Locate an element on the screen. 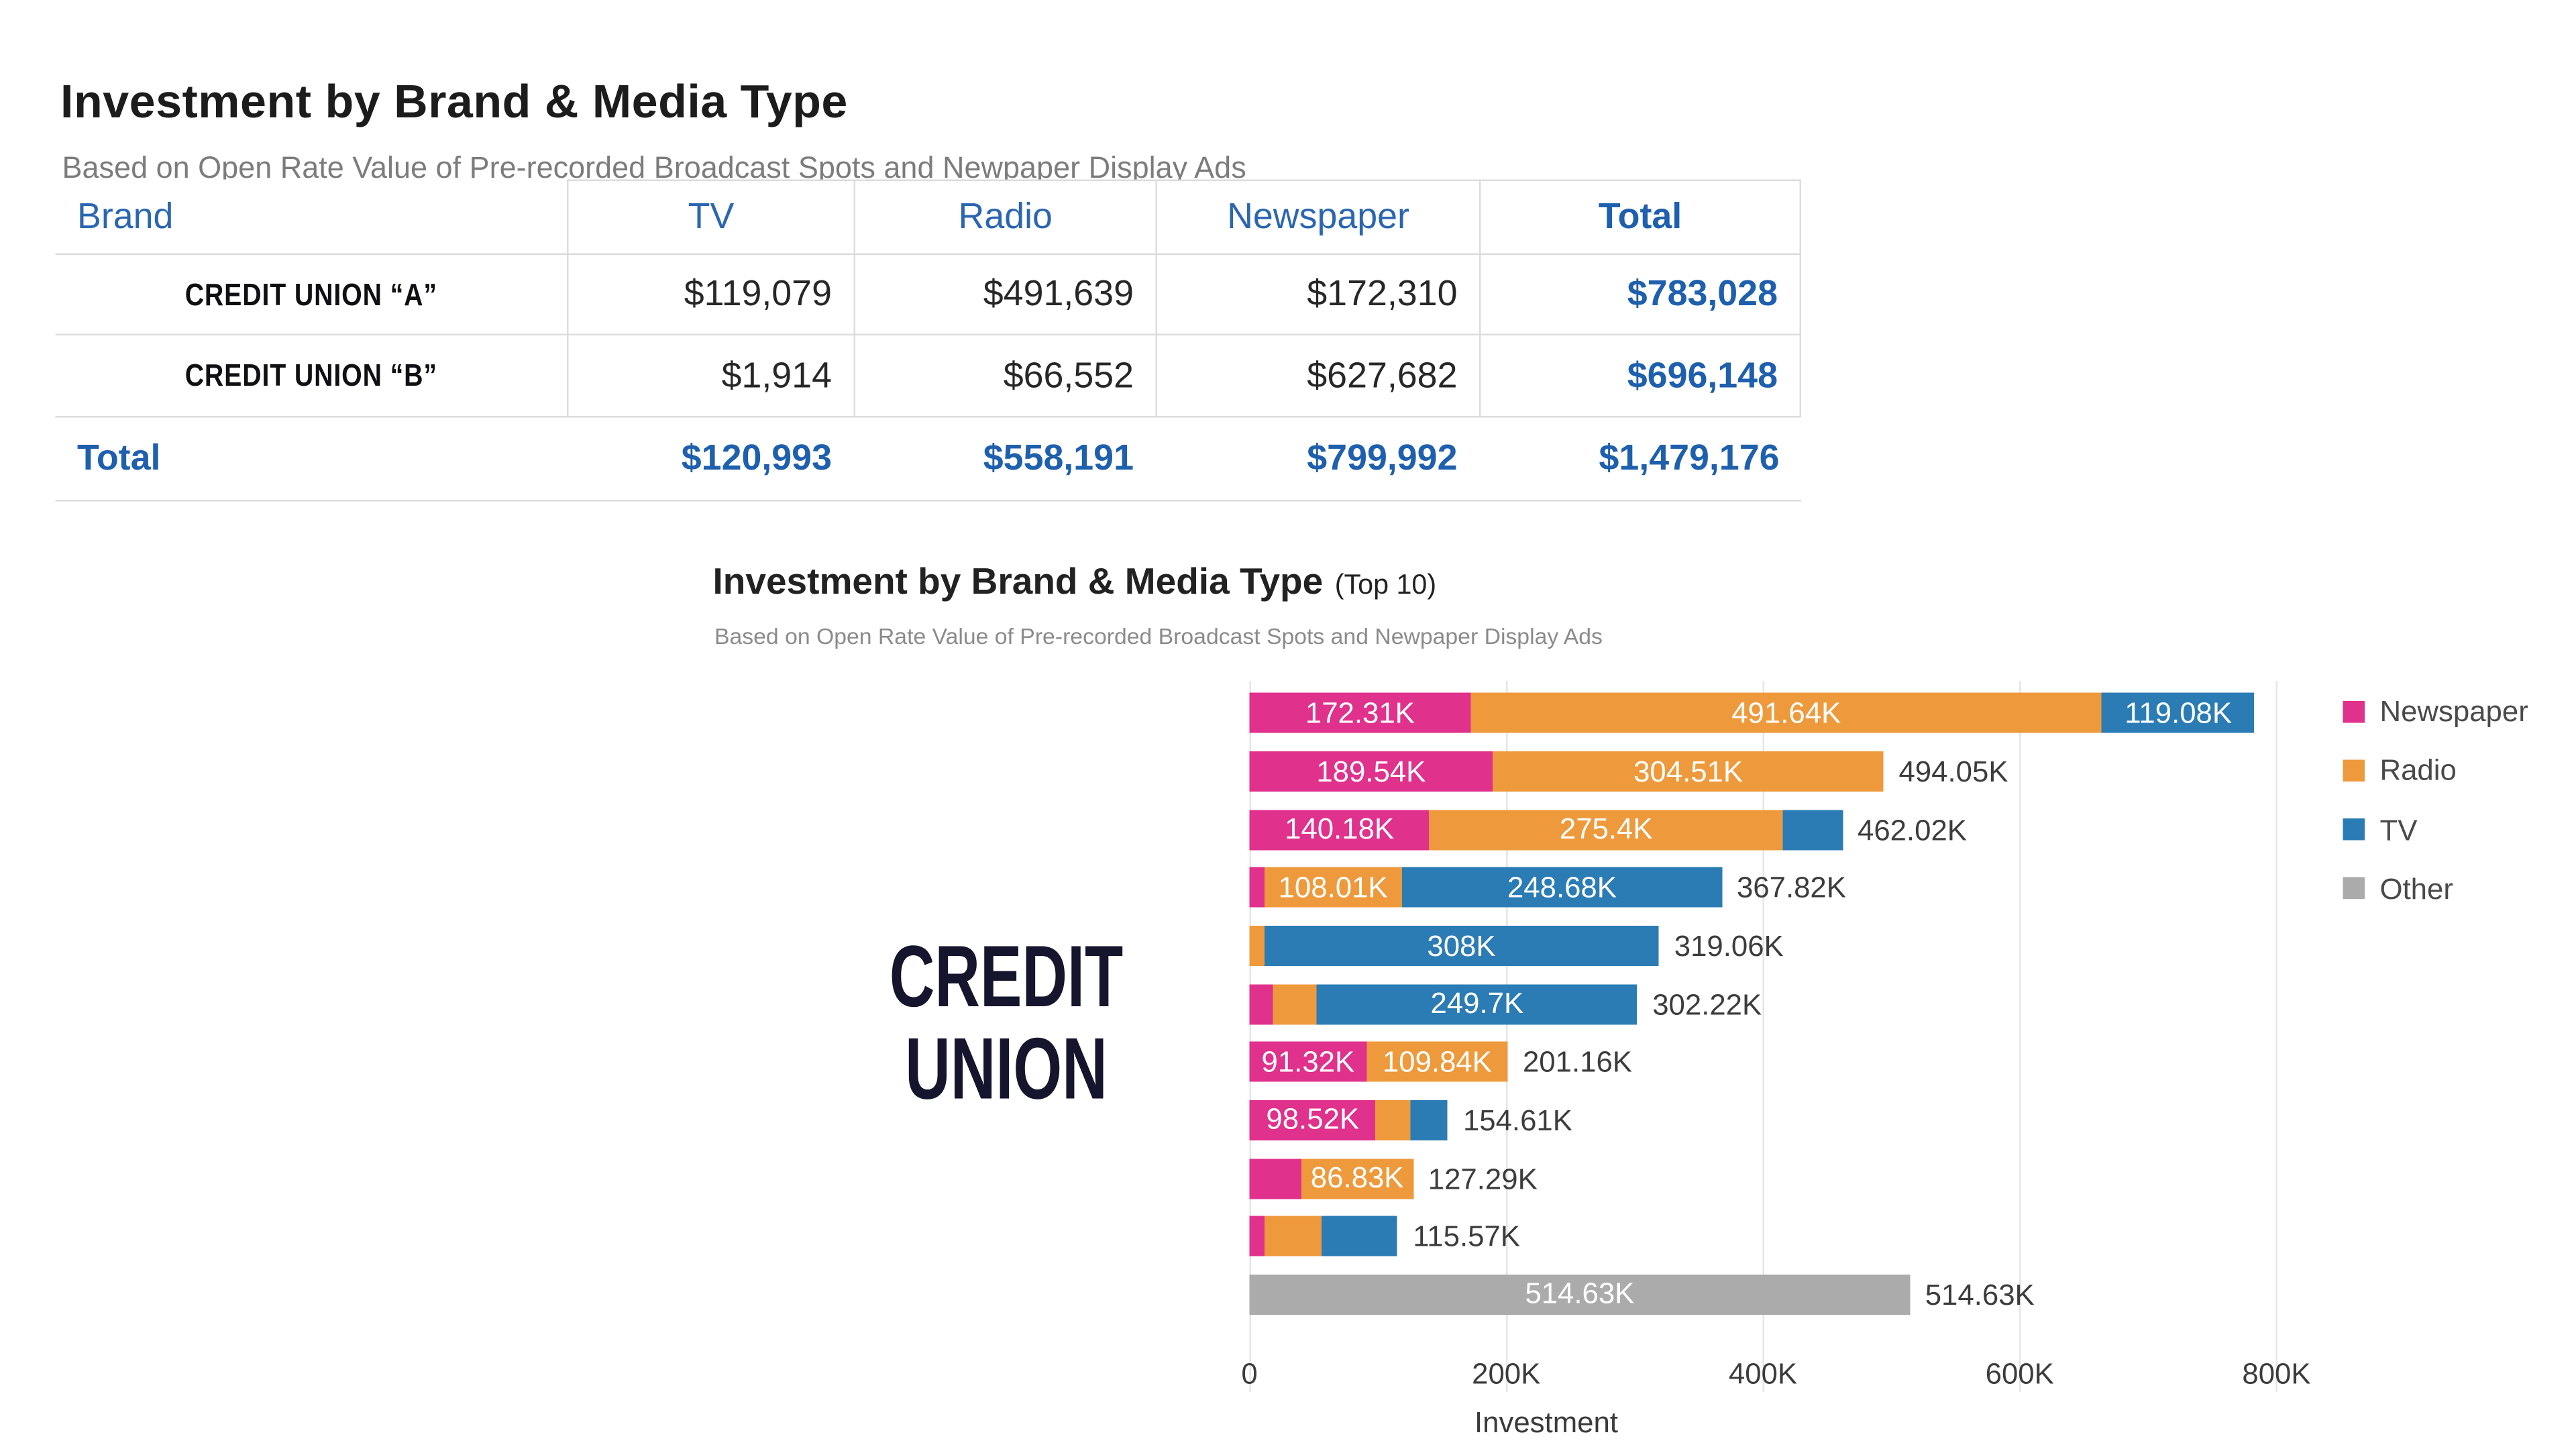  bar-segment-value-label: 108.01K is located at coordinates (1333, 886).